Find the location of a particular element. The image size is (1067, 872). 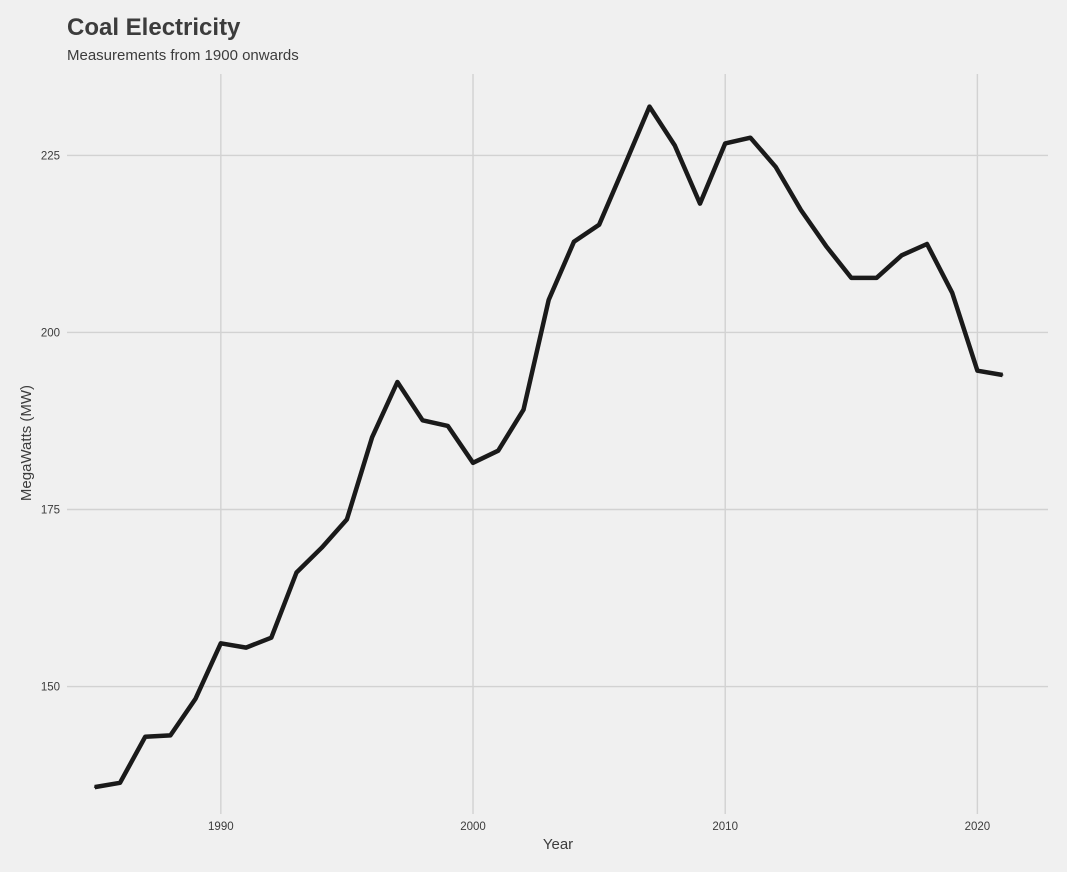

x-axis-title: Year is located at coordinates (558, 844).